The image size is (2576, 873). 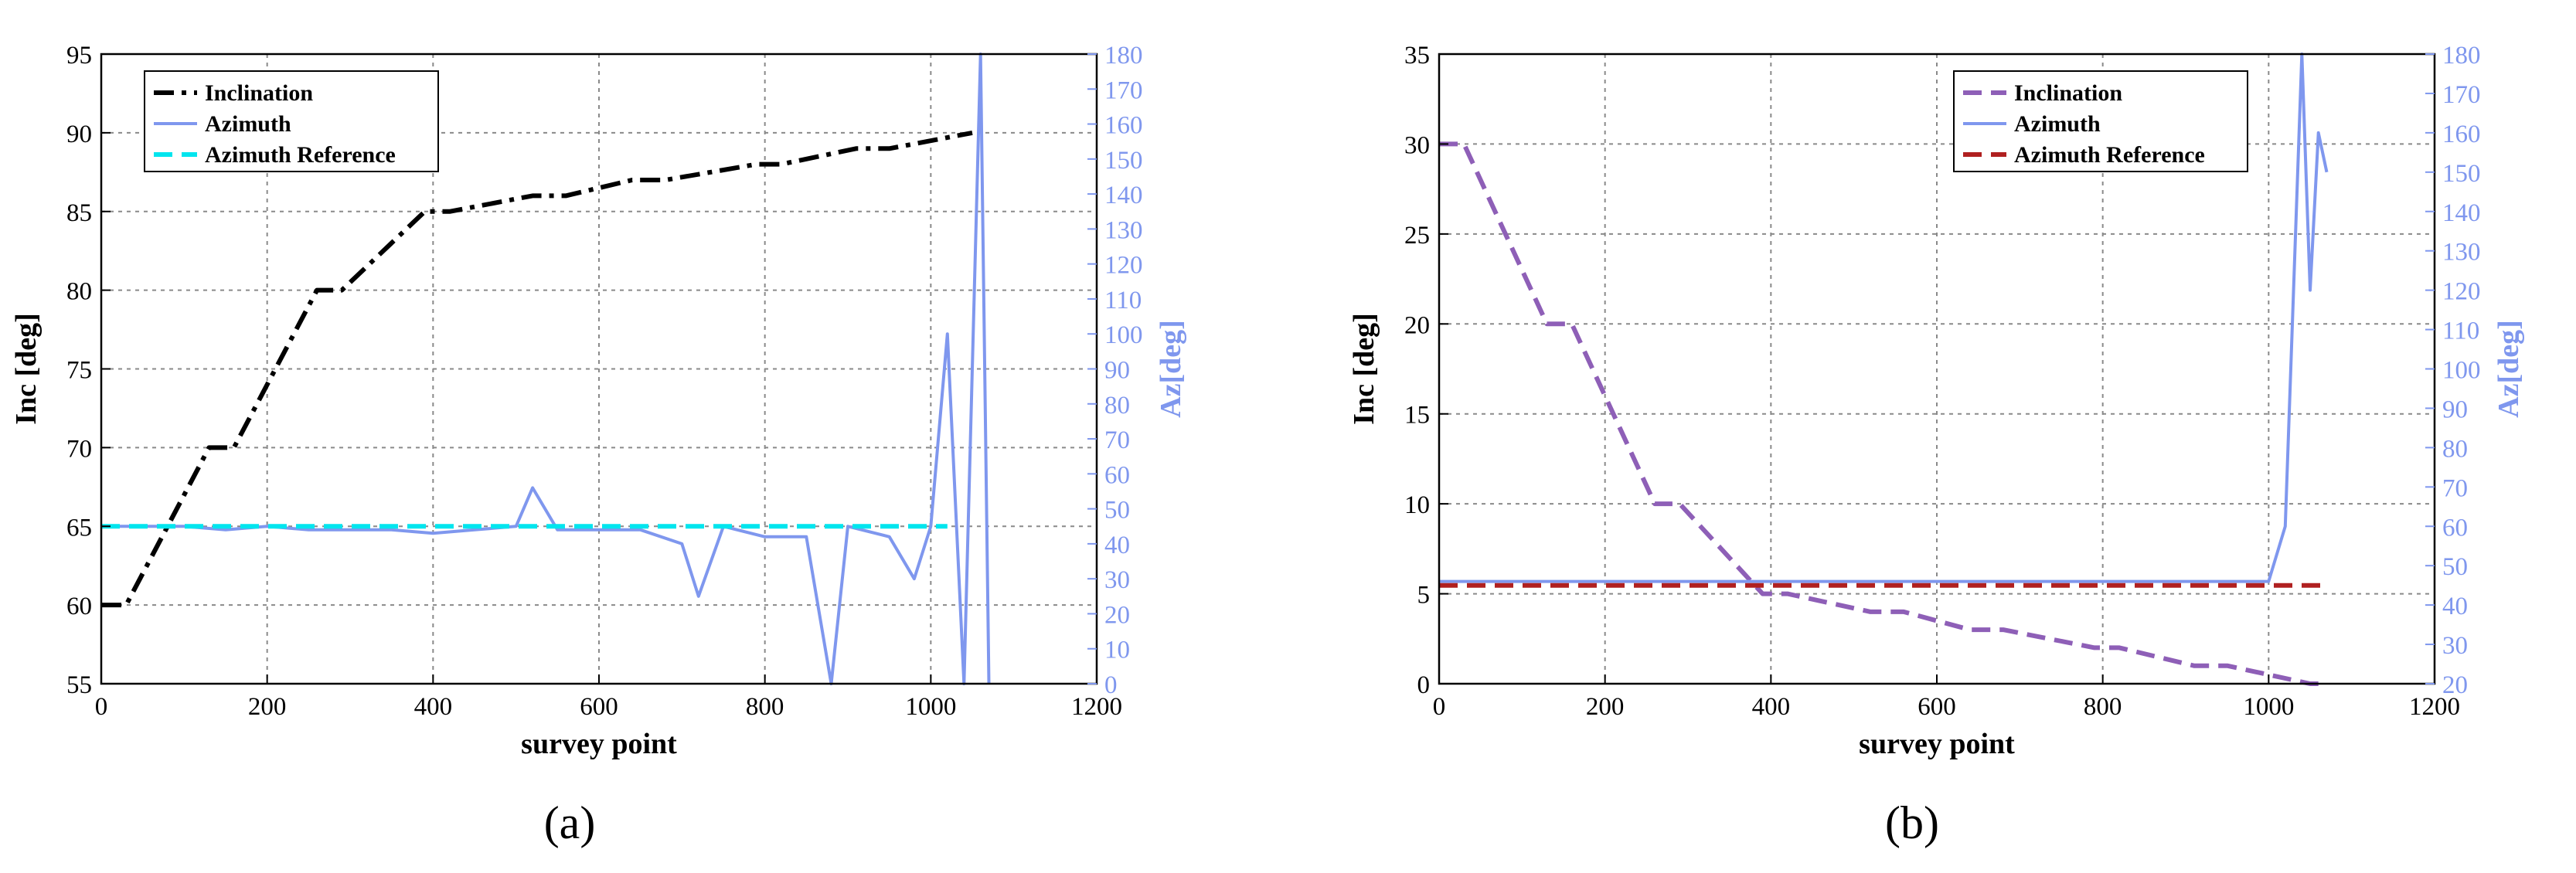 I want to click on y-tick-label: 10, so click(x=1417, y=505).